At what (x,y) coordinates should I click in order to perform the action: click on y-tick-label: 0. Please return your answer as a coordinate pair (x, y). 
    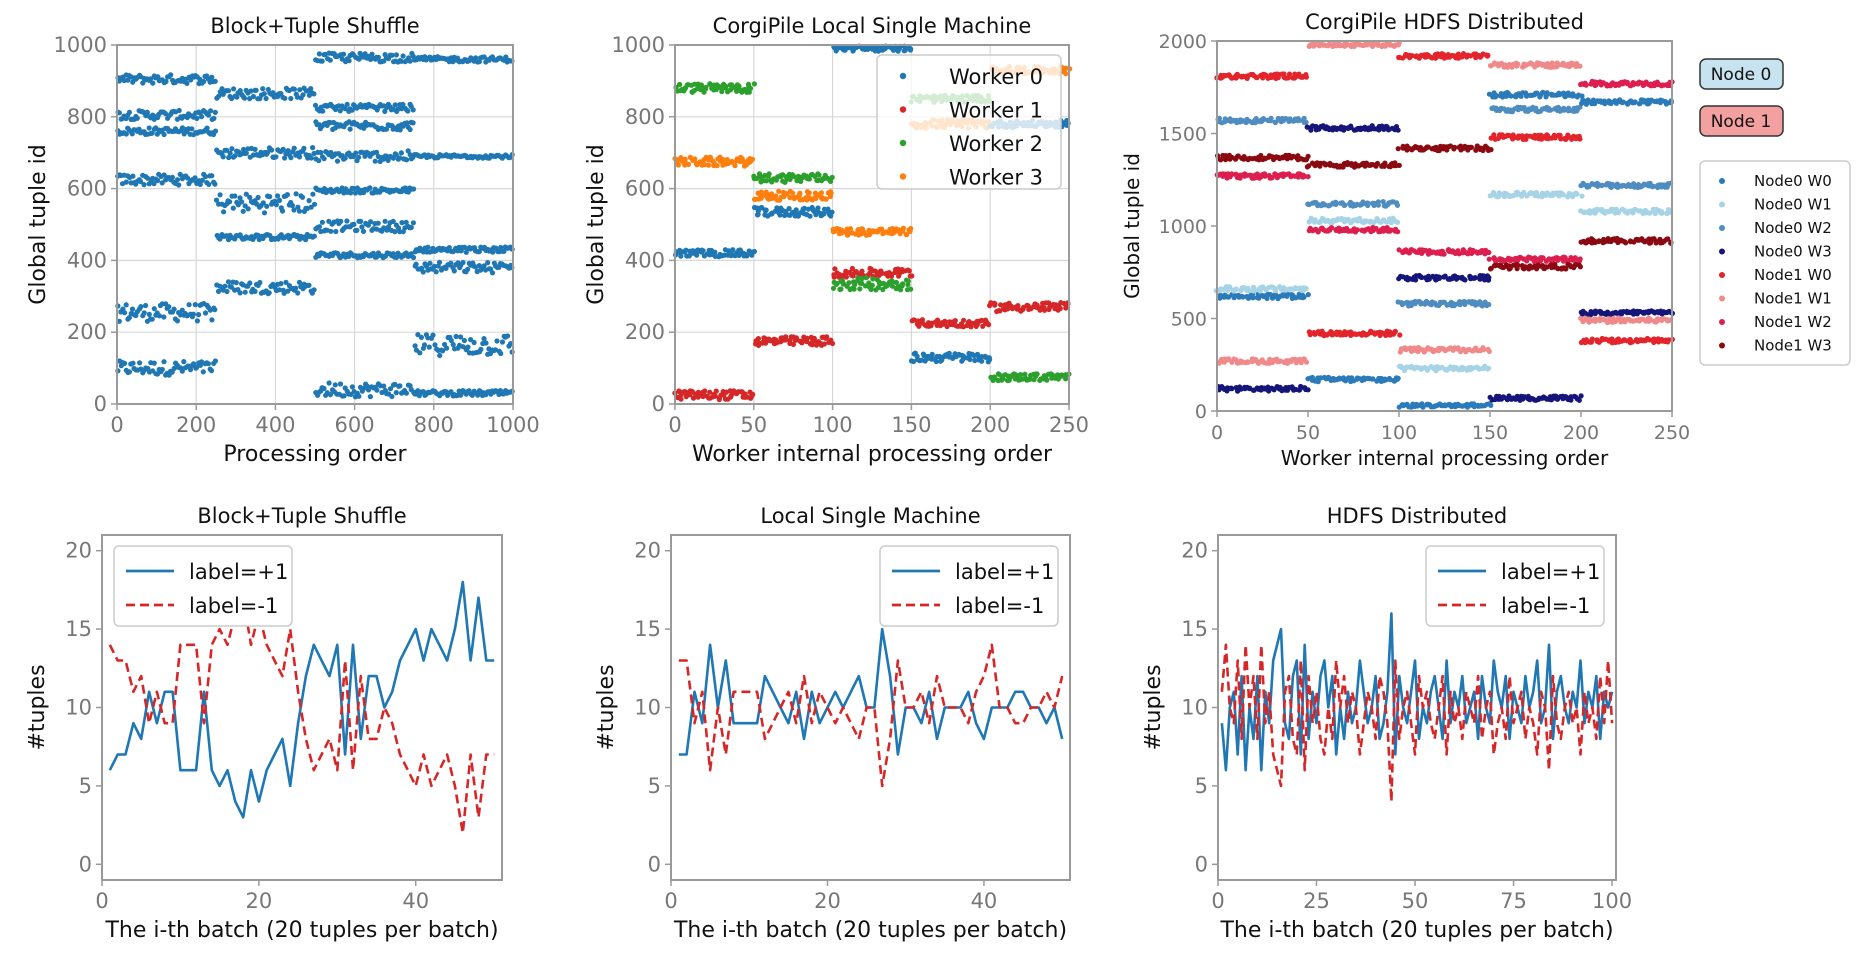
    Looking at the image, I should click on (658, 404).